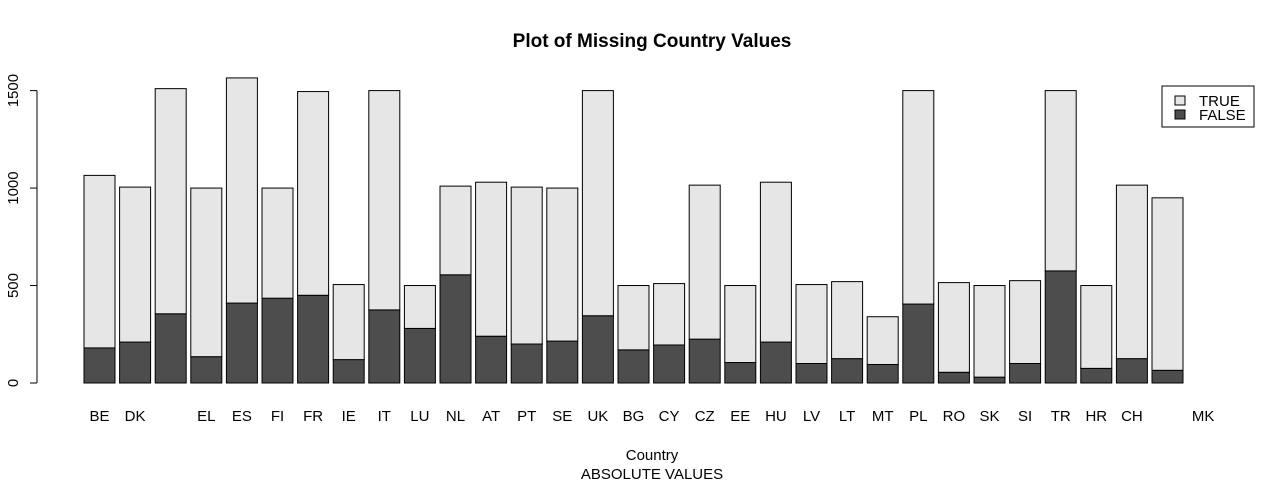 The height and width of the screenshot is (484, 1266). I want to click on x-tick-label: DK, so click(135, 416).